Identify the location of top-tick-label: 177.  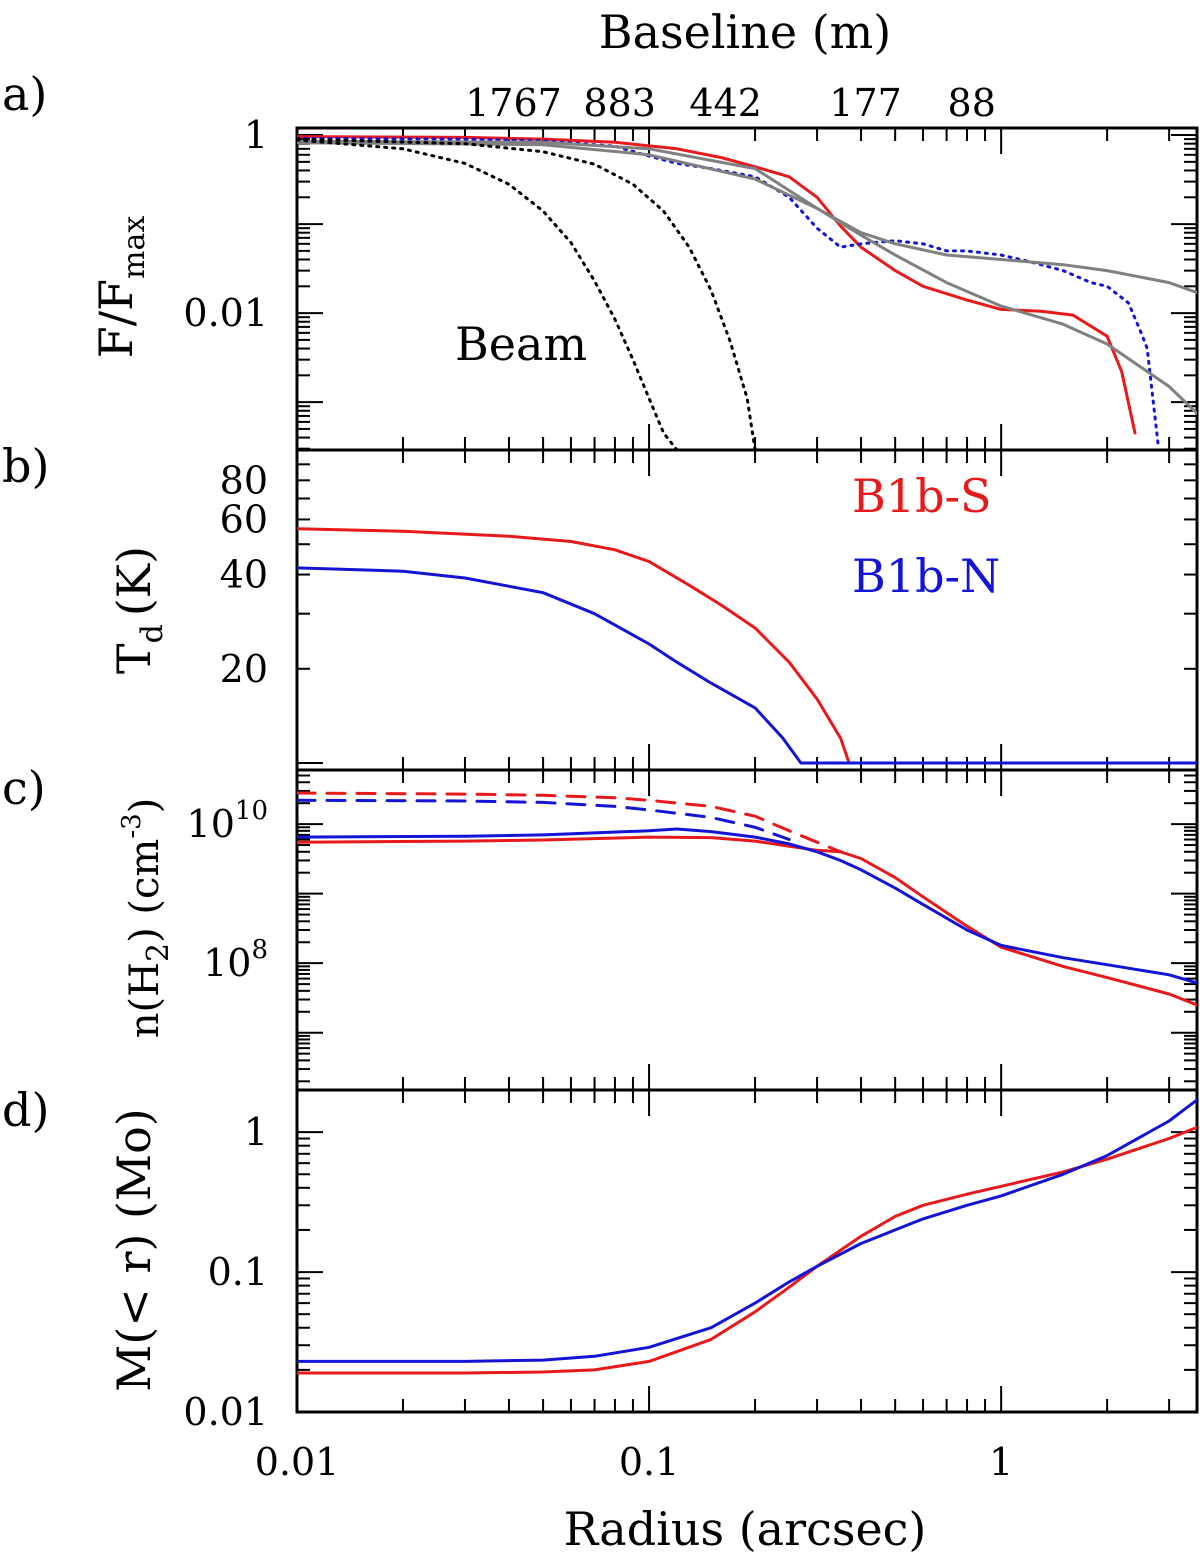
(865, 103).